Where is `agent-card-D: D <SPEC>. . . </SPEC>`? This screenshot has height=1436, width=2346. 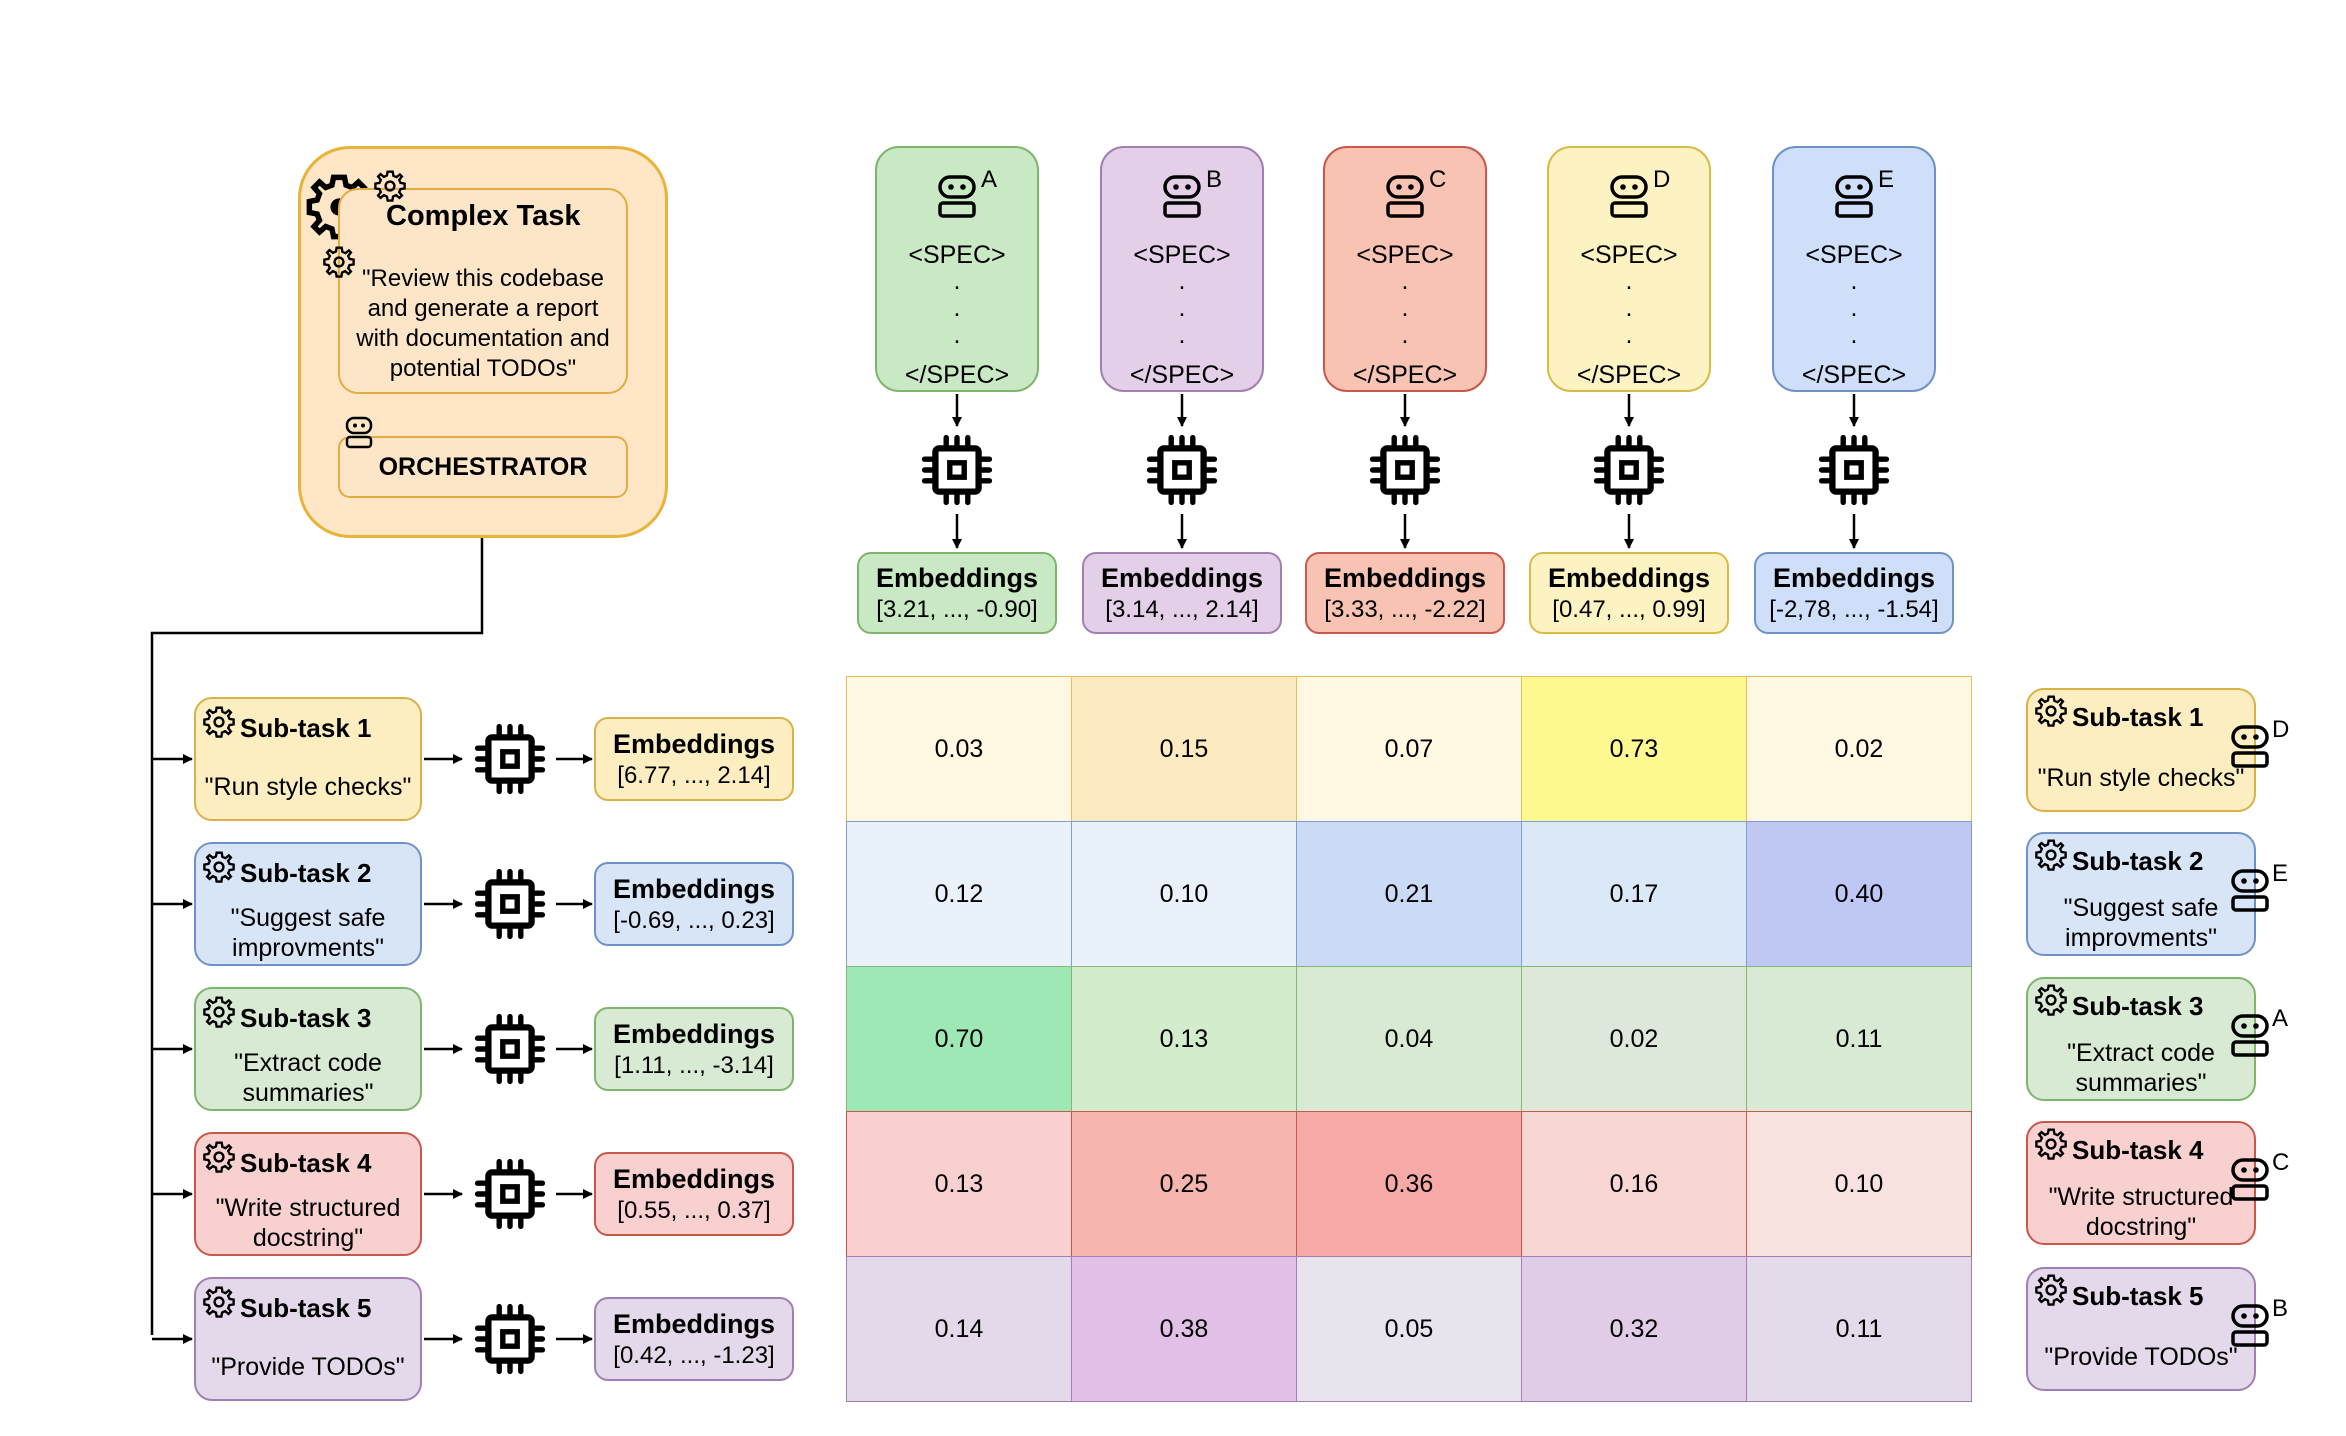
agent-card-D: D <SPEC>. . . </SPEC> is located at coordinates (1629, 269).